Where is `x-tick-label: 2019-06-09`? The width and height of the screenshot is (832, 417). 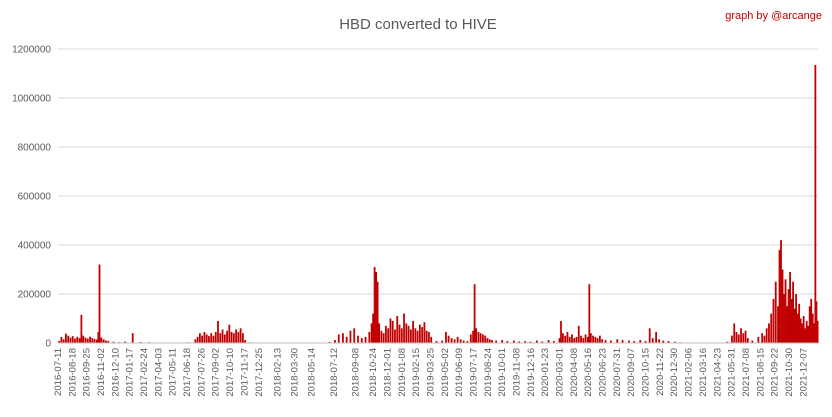
x-tick-label: 2019-06-09 is located at coordinates (459, 372).